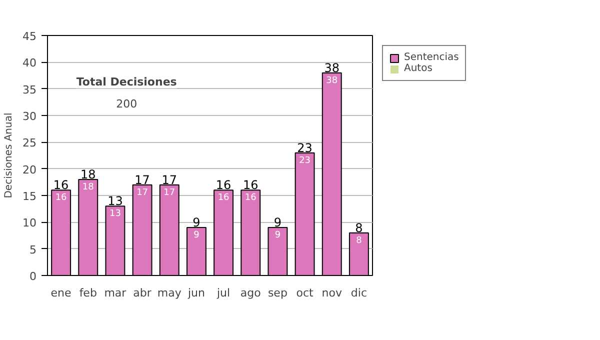  I want to click on x-tick-label: may, so click(169, 293).